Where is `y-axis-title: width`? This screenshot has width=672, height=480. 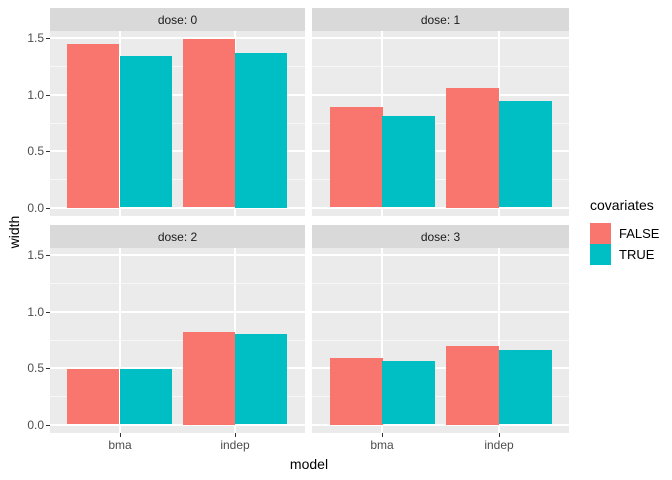
y-axis-title: width is located at coordinates (14, 232).